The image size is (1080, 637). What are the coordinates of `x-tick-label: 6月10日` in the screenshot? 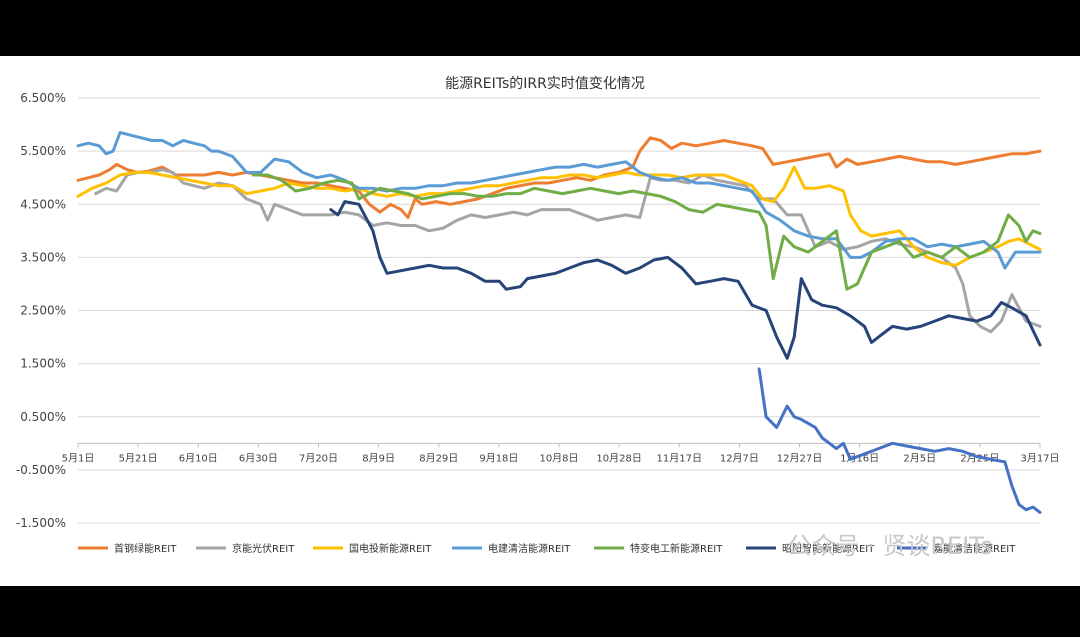 It's located at (198, 458).